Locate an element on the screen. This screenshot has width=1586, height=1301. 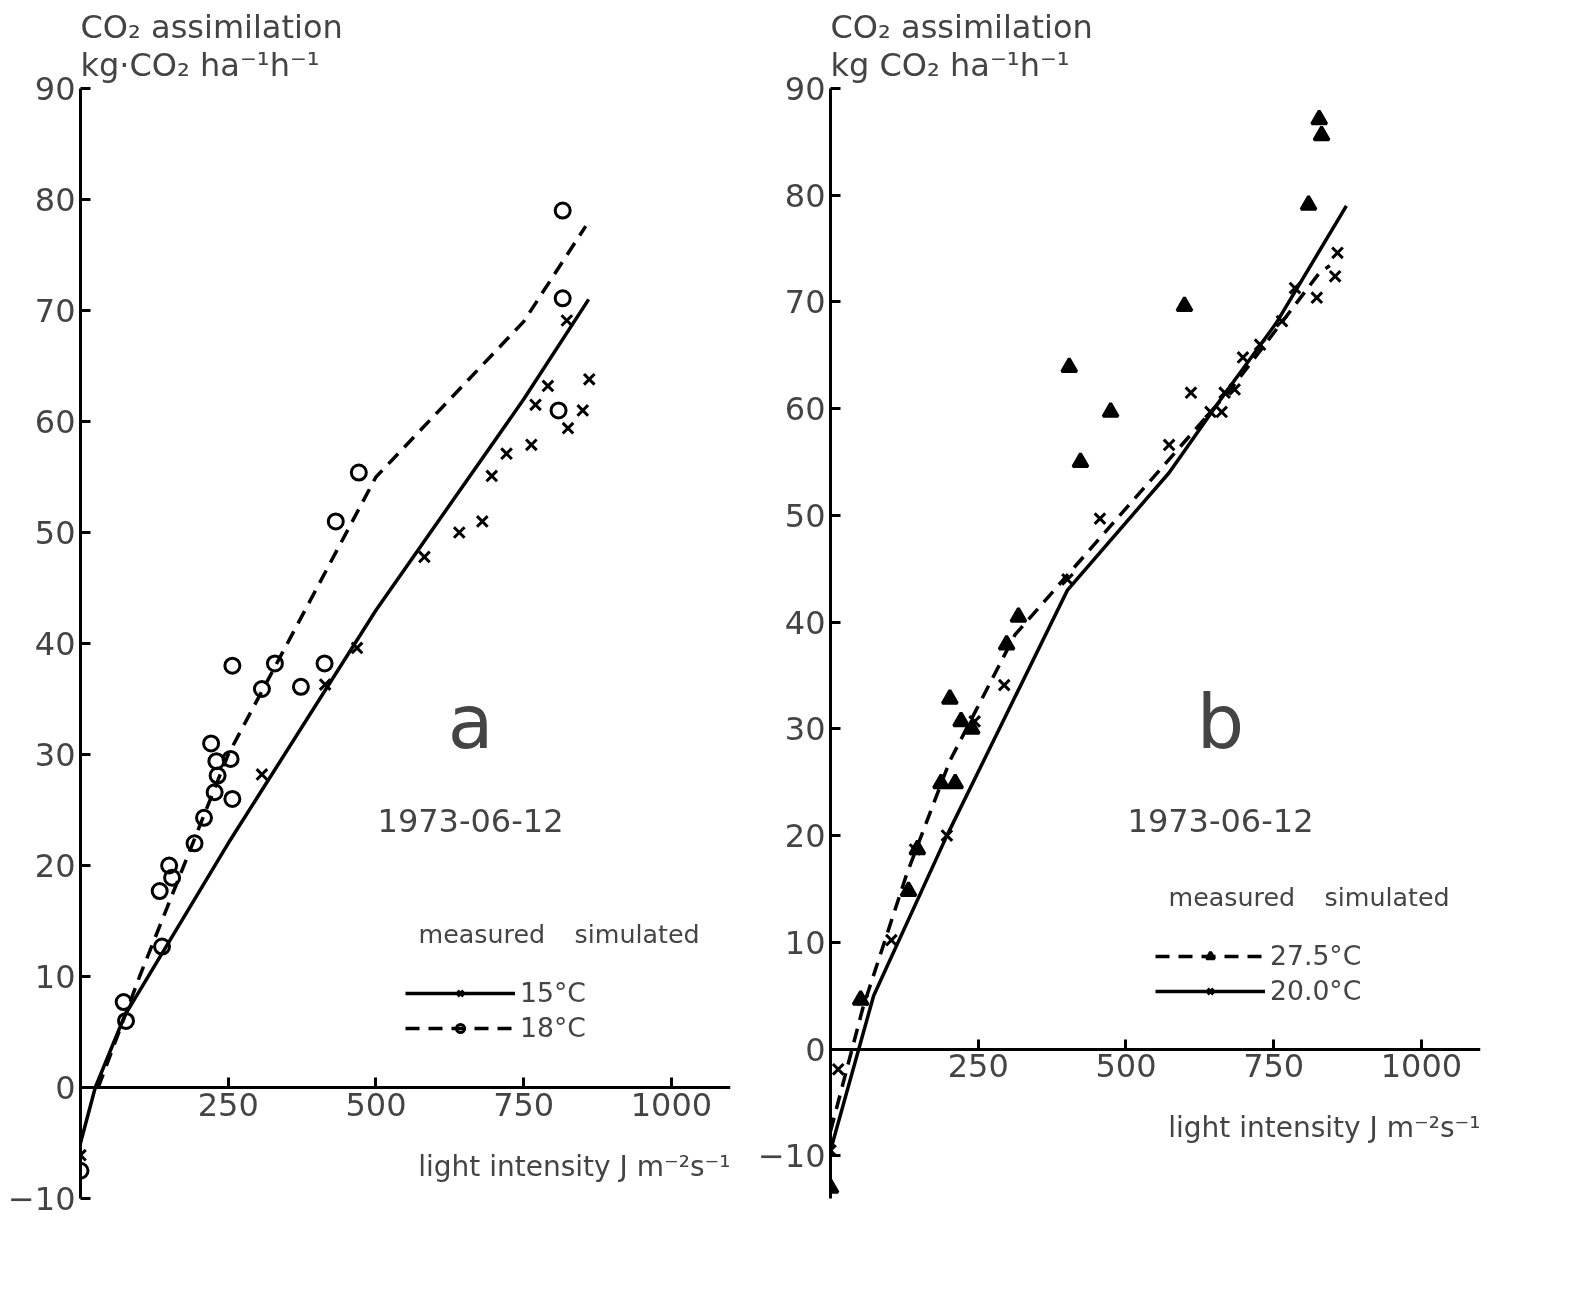
legend-label: 18°C is located at coordinates (553, 1027).